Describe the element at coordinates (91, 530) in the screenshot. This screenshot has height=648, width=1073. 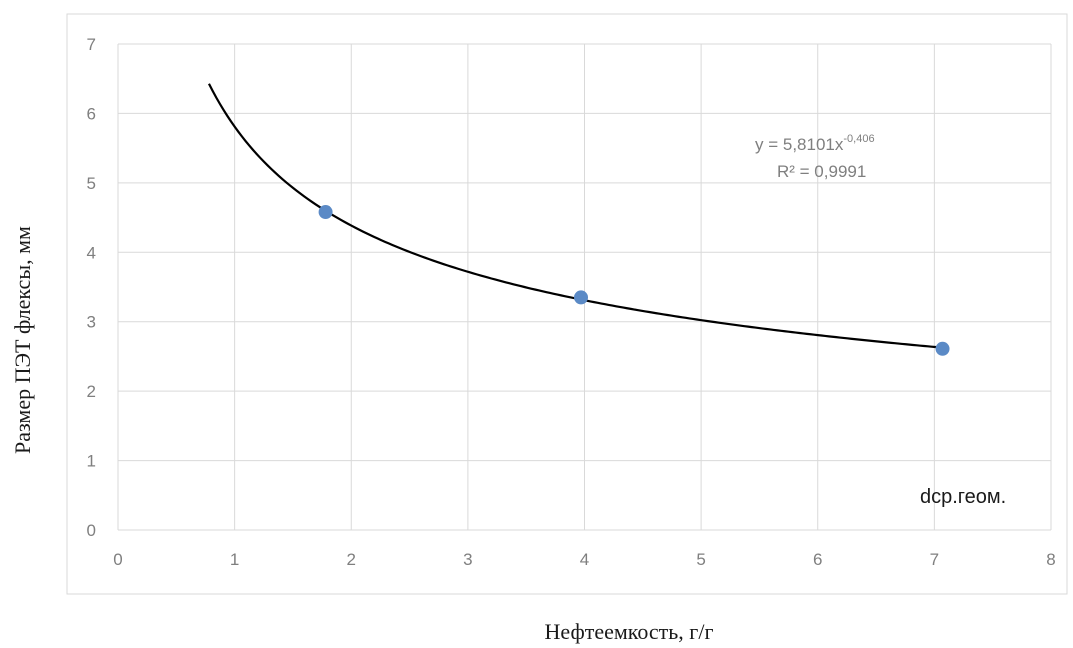
I see `y-tick-label: 0` at that location.